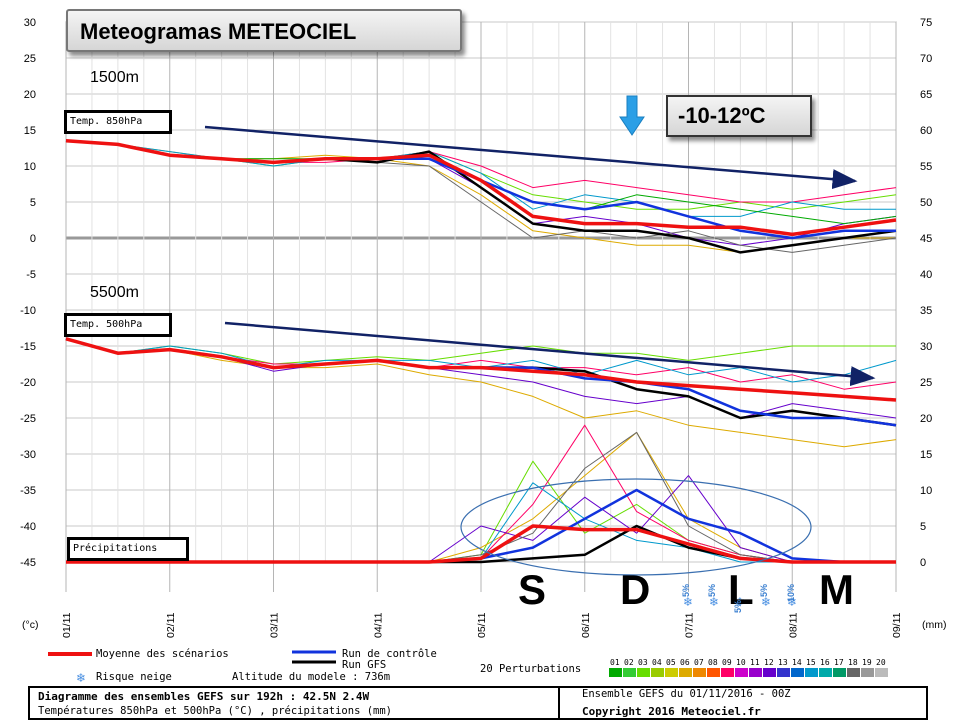 Image resolution: width=960 pixels, height=720 pixels. I want to click on t500-panel-label: Temp. 500hPa, so click(118, 325).